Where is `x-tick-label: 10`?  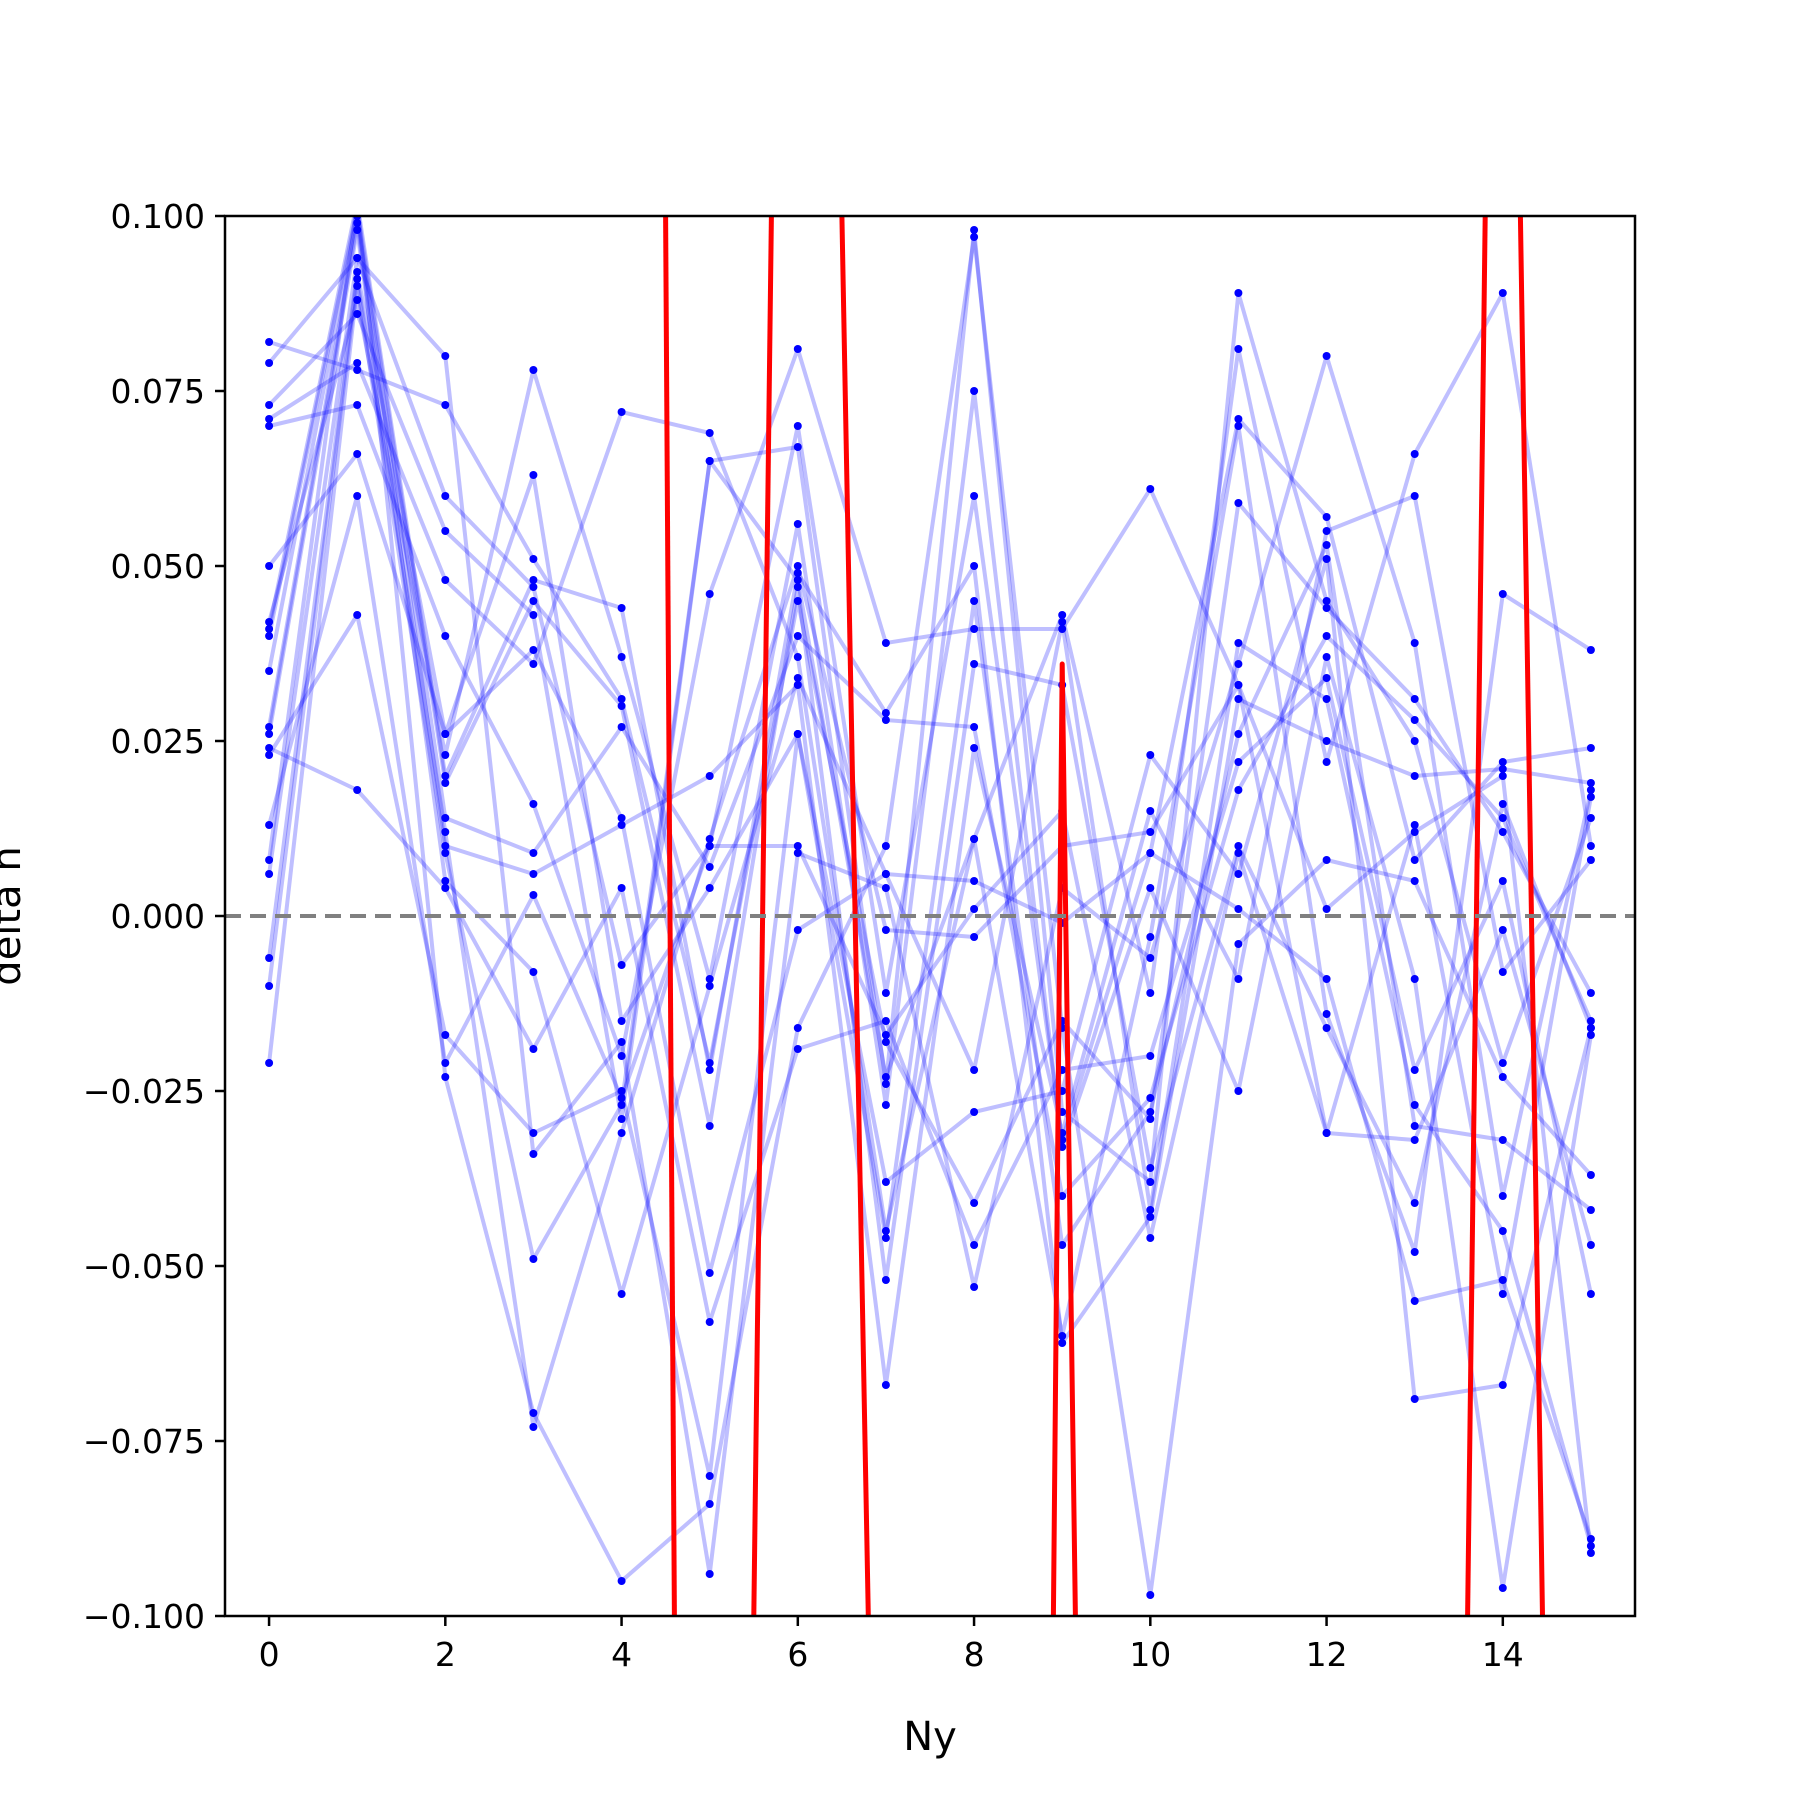
x-tick-label: 10 is located at coordinates (1150, 1654).